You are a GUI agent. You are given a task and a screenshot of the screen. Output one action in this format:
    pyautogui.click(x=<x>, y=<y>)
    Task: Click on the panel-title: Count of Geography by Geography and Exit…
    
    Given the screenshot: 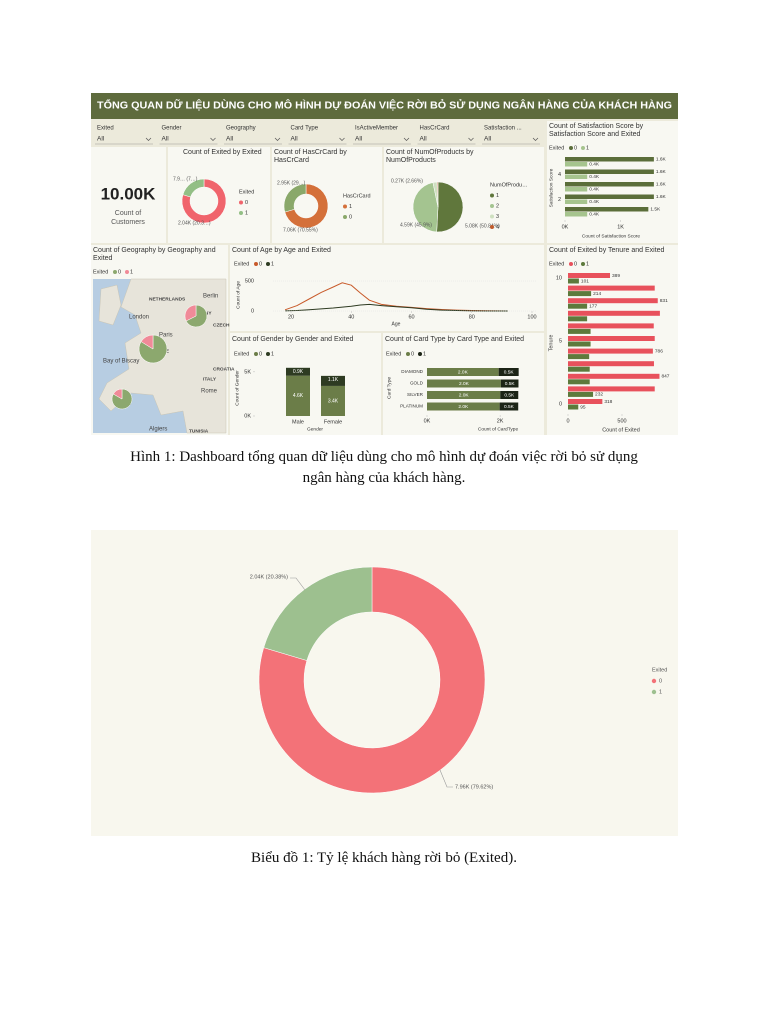 What is the action you would take?
    pyautogui.click(x=154, y=254)
    